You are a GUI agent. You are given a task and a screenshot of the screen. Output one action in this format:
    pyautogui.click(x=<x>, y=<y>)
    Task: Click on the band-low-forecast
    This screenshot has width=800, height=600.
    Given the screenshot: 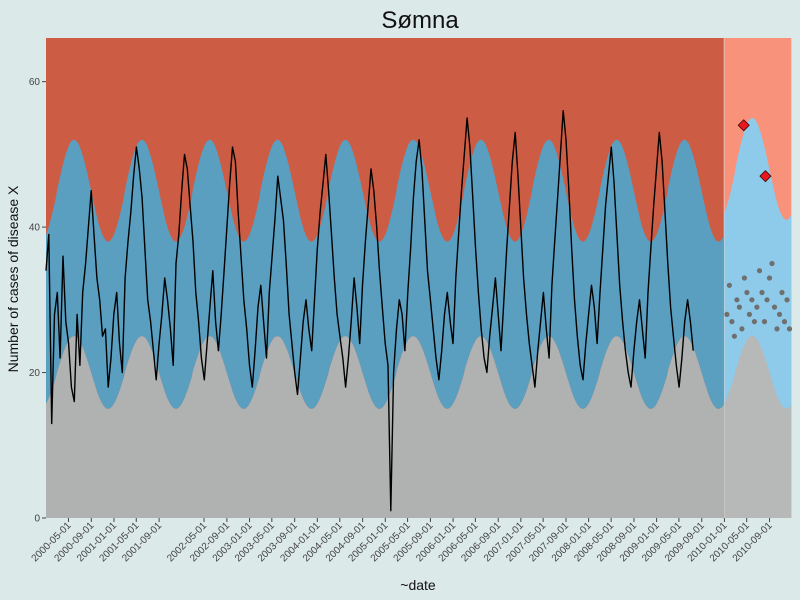 What is the action you would take?
    pyautogui.click(x=758, y=427)
    